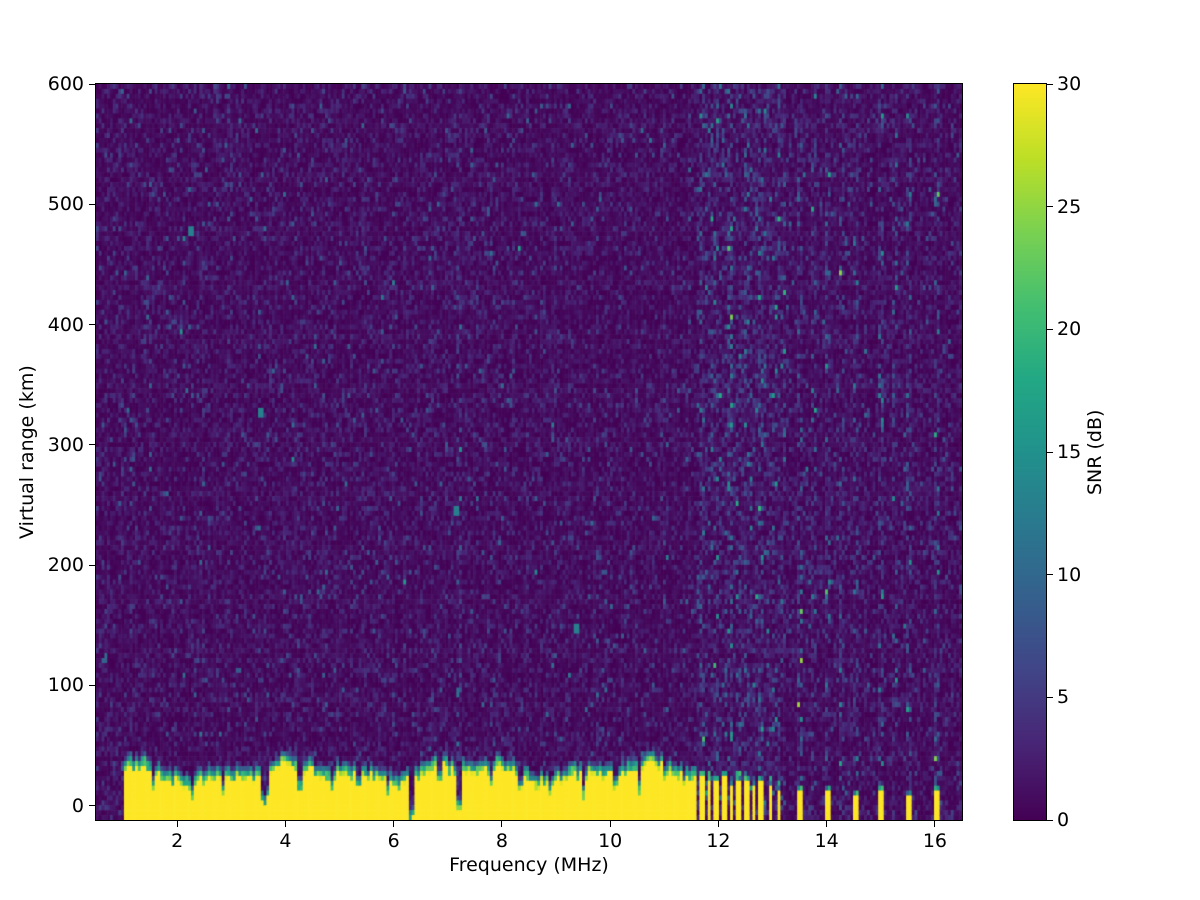 The image size is (1200, 900). What do you see at coordinates (65, 444) in the screenshot?
I see `y-tick-label: 300` at bounding box center [65, 444].